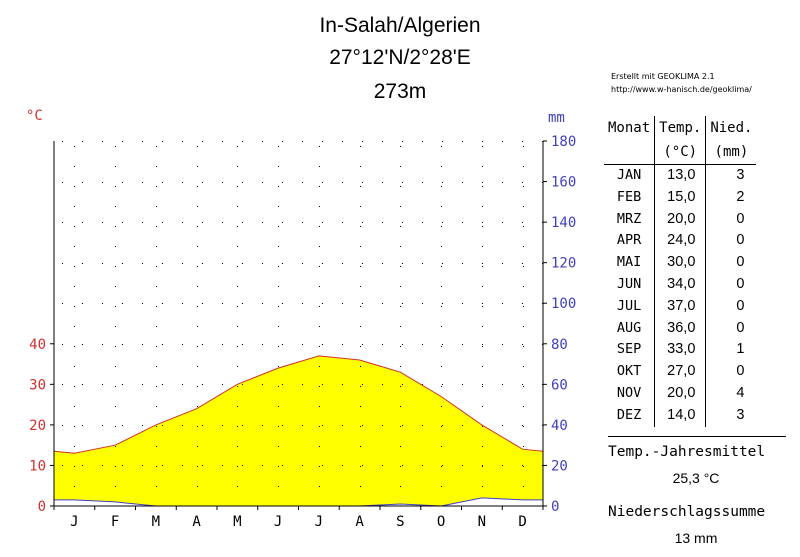 This screenshot has height=557, width=800. Describe the element at coordinates (680, 152) in the screenshot. I see `header-temp-unit: (°C)` at that location.